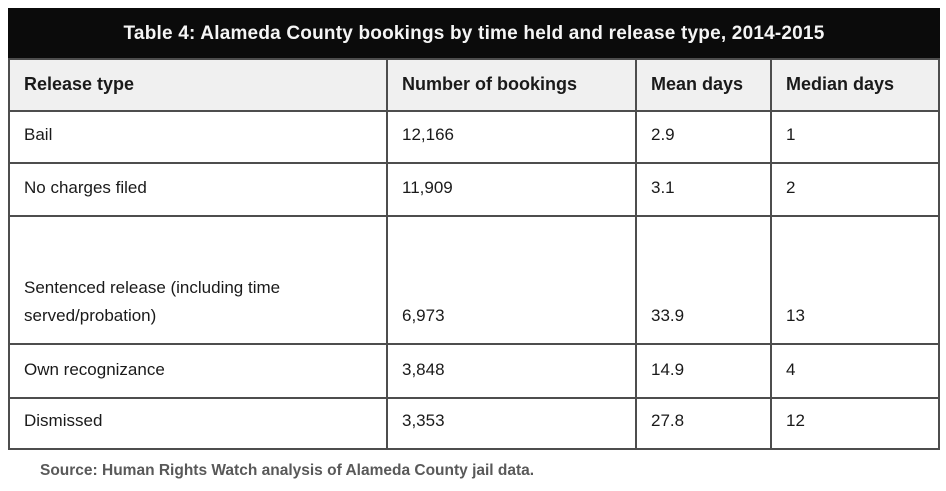 The width and height of the screenshot is (946, 491). What do you see at coordinates (198, 371) in the screenshot?
I see `cell-release-type: Own recognizance` at bounding box center [198, 371].